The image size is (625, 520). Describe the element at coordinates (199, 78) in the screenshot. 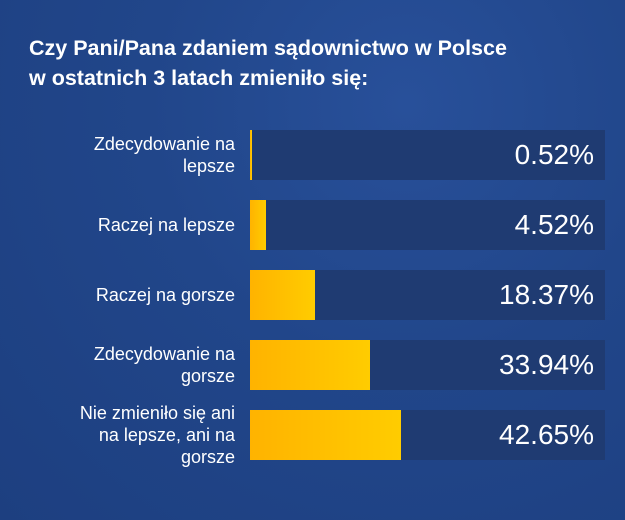

I see `chart-title-line-2: w ostatnich 3 latach zmieniło się:` at that location.